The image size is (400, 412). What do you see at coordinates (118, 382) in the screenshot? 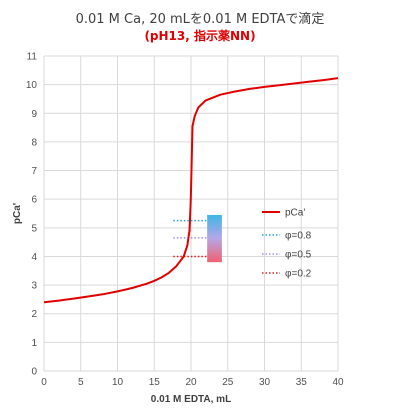
I see `x-tick-label: 10` at bounding box center [118, 382].